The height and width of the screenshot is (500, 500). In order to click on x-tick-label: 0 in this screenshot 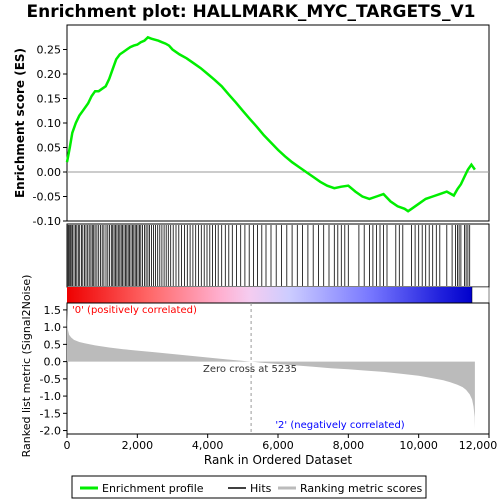, I will do `click(67, 445)`.